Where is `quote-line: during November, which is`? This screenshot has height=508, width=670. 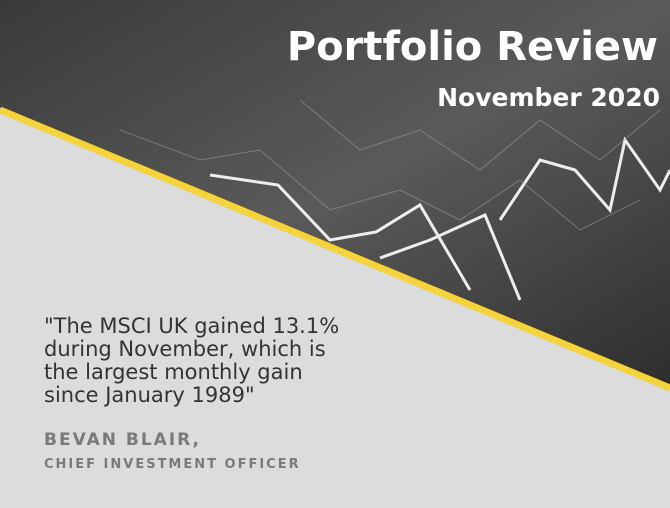 quote-line: during November, which is is located at coordinates (185, 349).